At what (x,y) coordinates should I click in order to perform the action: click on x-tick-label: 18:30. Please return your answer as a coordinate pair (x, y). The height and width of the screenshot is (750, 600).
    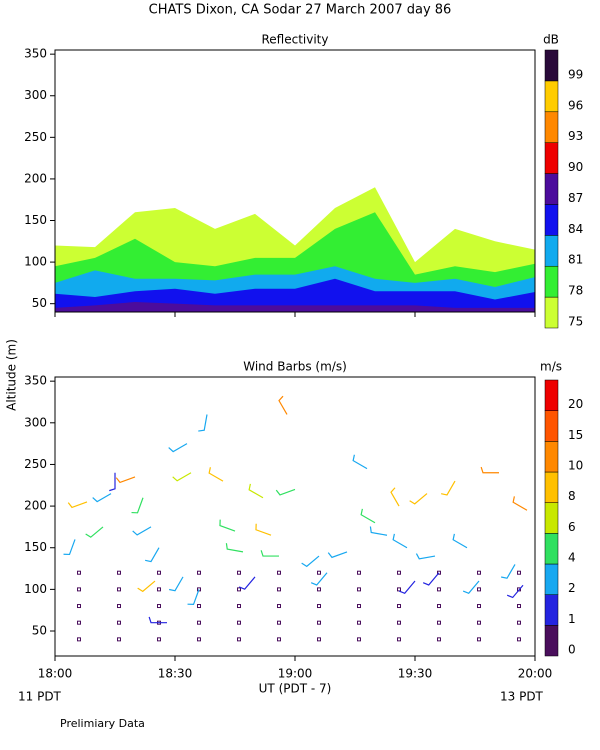
    Looking at the image, I should click on (175, 674).